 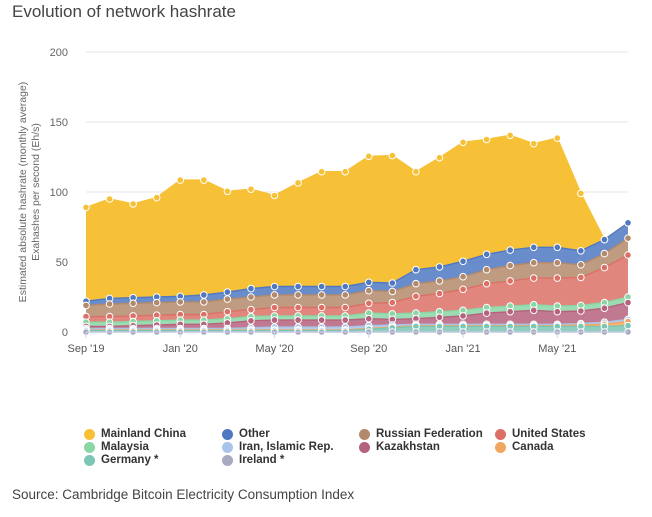 I want to click on legend-item-mainland-china: Mainland China, so click(x=135, y=434).